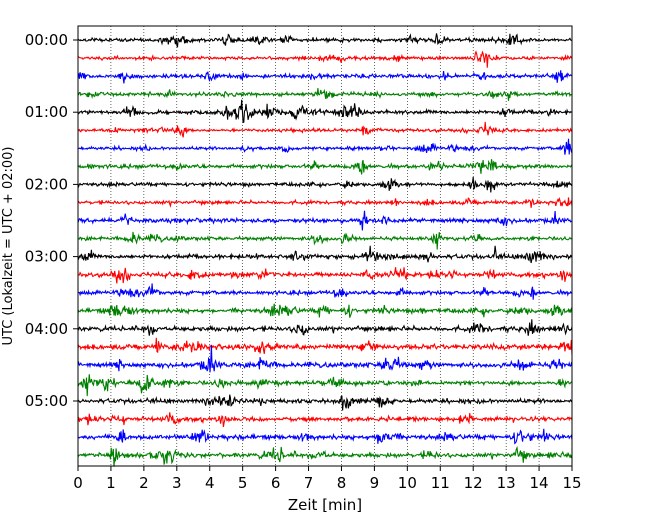  I want to click on y-tick-label: 05:00, so click(46, 401).